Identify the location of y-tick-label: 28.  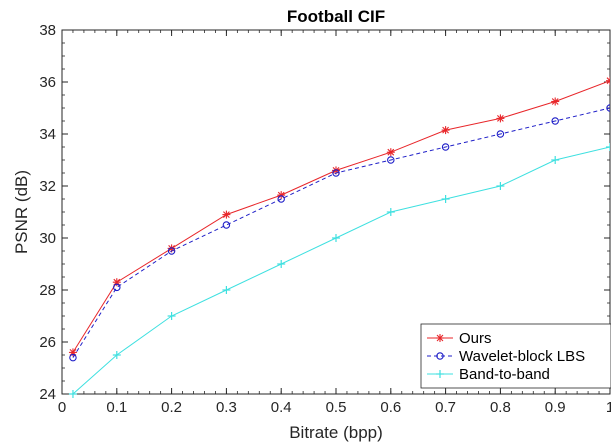
(47, 290).